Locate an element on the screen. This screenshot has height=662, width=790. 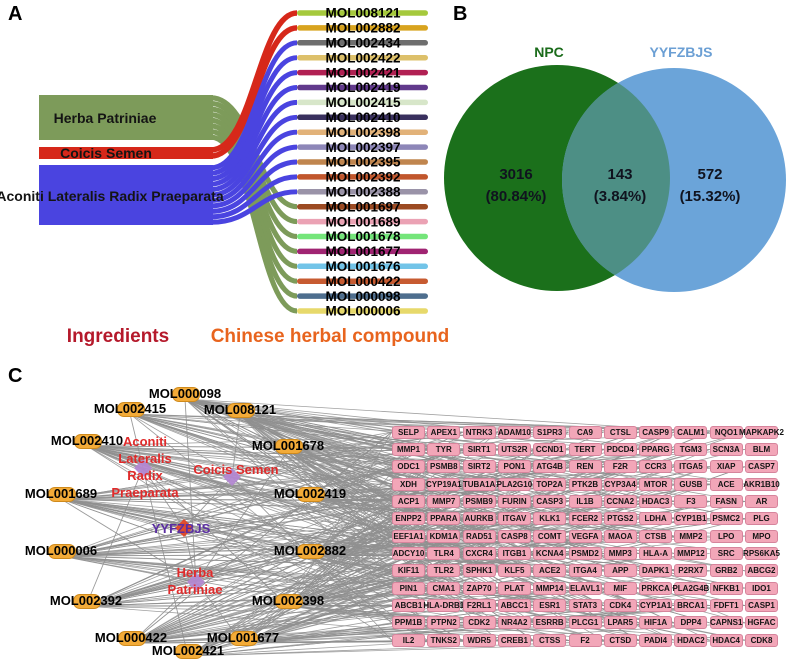
gene-node-SIRT2: SIRT2 is located at coordinates (479, 467).